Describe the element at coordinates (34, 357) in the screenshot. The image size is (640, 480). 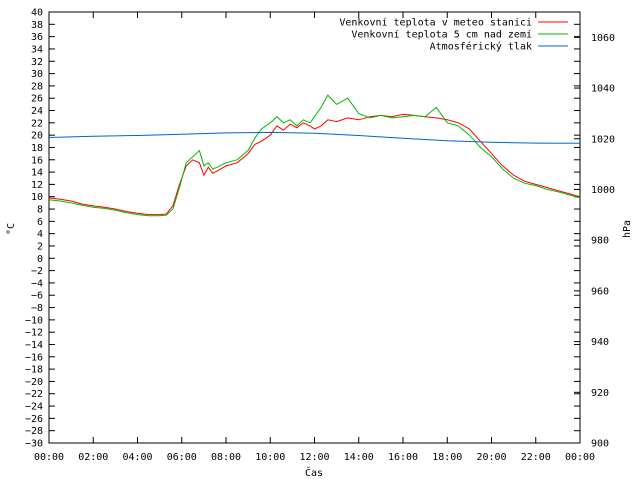
I see `y-left-tick-label: −16` at that location.